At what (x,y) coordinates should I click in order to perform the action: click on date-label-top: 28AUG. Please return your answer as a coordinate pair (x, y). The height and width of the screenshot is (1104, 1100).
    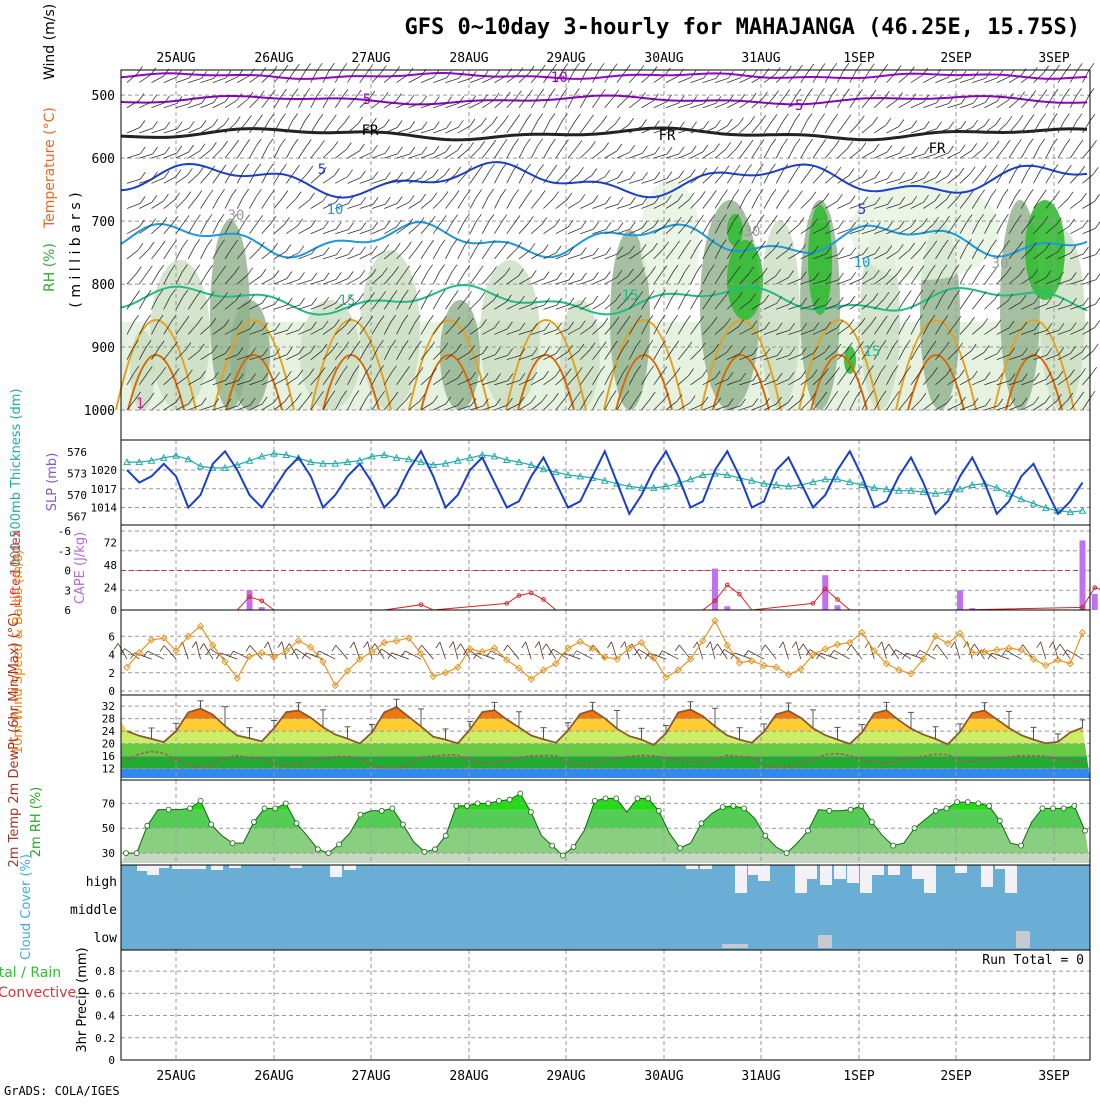
    Looking at the image, I should click on (468, 58).